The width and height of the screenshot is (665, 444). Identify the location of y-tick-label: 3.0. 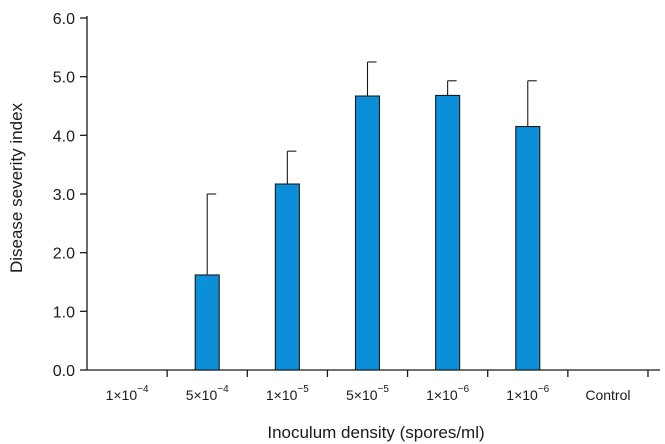
(64, 195).